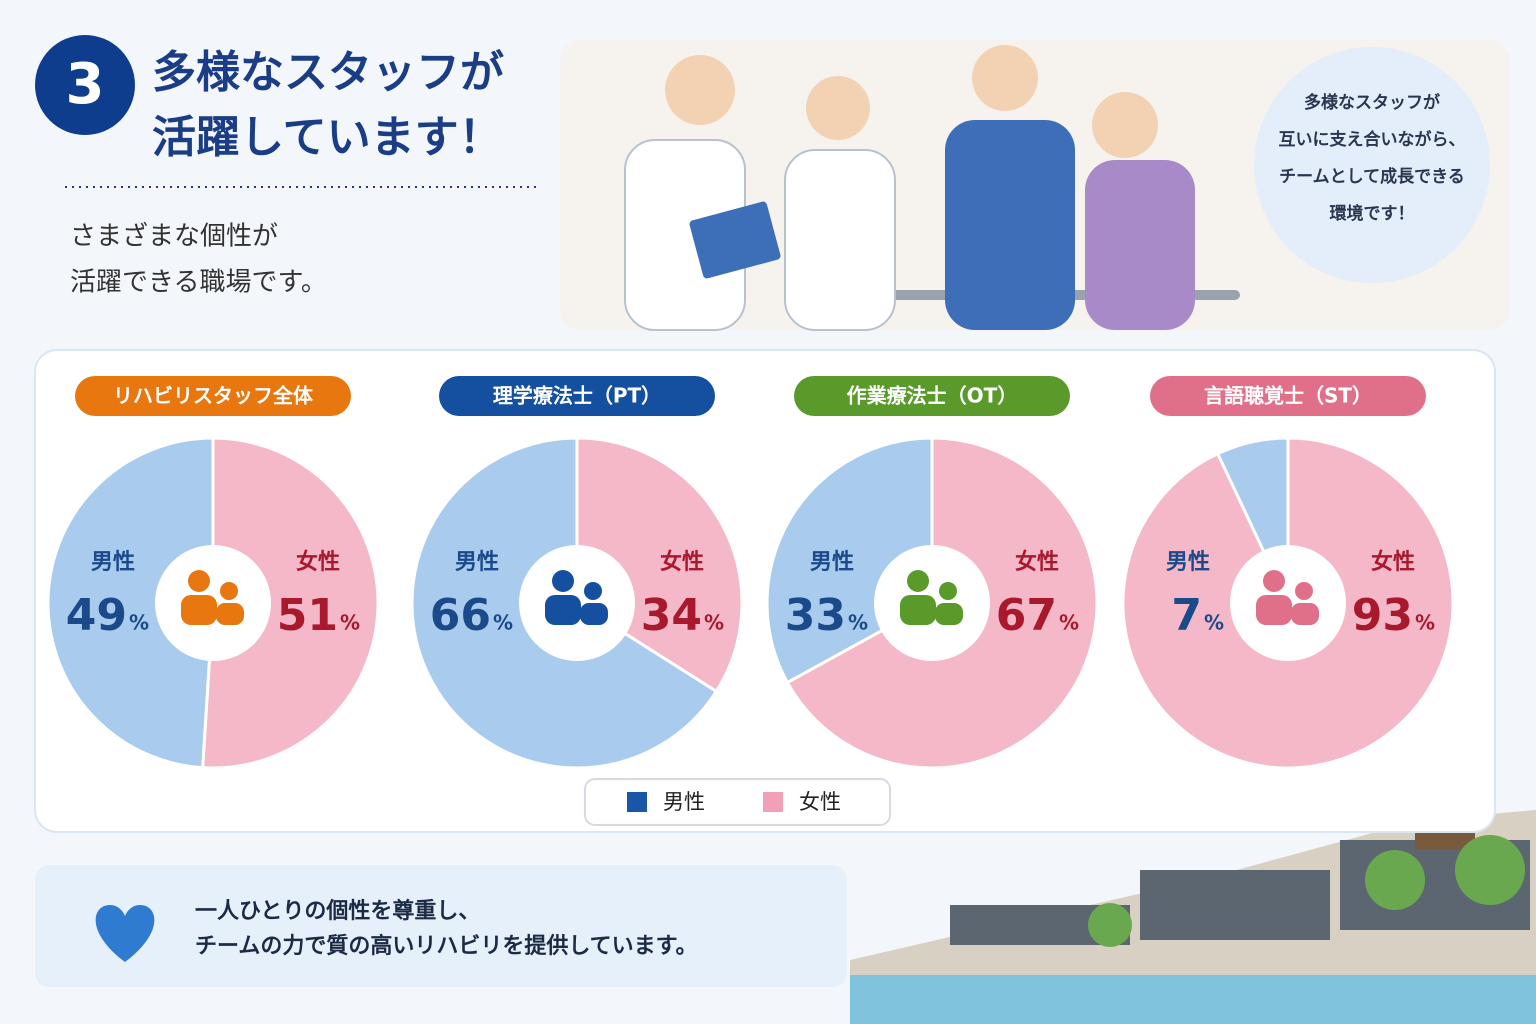 The height and width of the screenshot is (1024, 1536). I want to click on value-label: 51, so click(307, 615).